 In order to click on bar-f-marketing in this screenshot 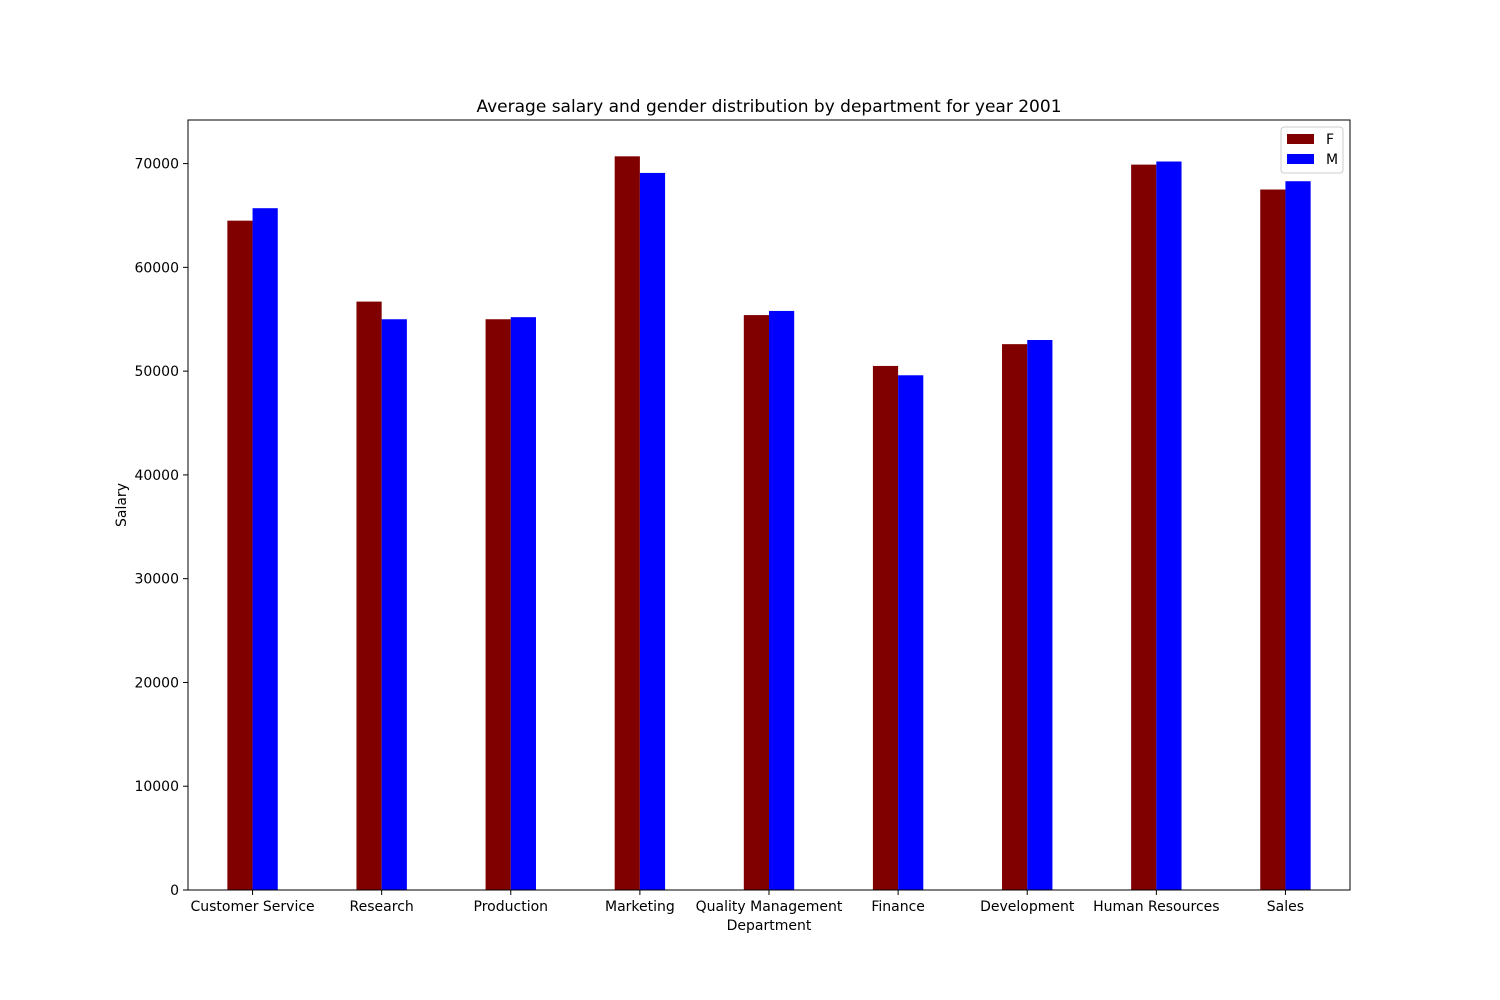, I will do `click(627, 523)`.